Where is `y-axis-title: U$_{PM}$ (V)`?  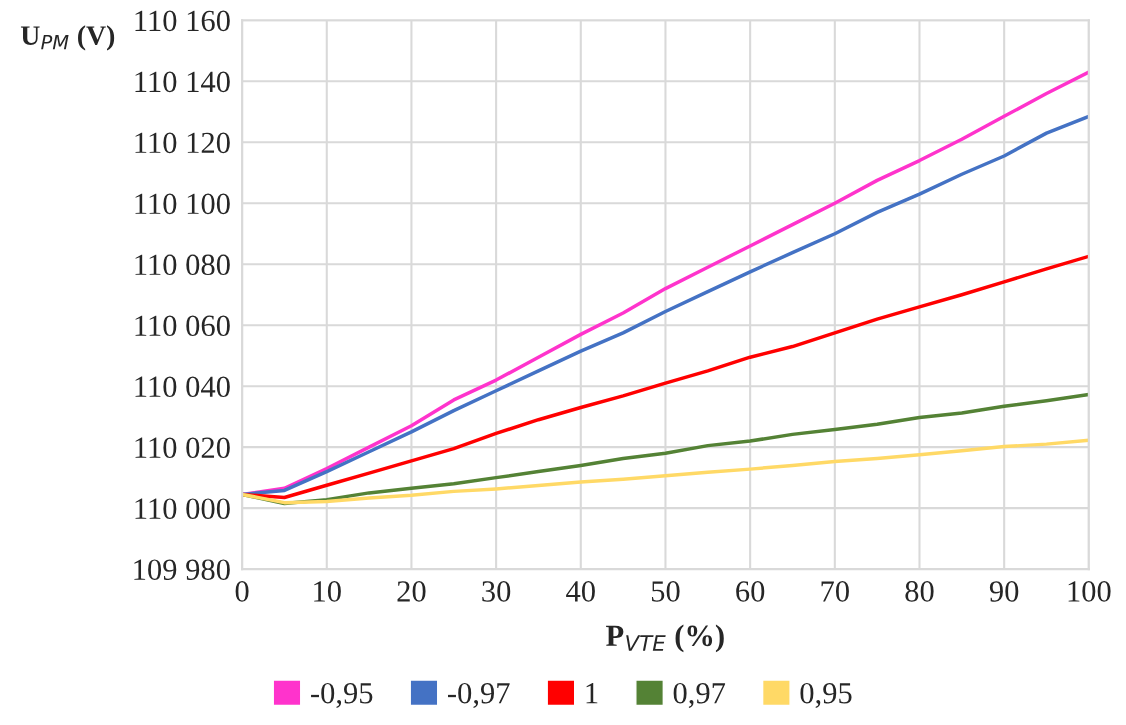
y-axis-title: U$_{PM}$ (V) is located at coordinates (67, 38).